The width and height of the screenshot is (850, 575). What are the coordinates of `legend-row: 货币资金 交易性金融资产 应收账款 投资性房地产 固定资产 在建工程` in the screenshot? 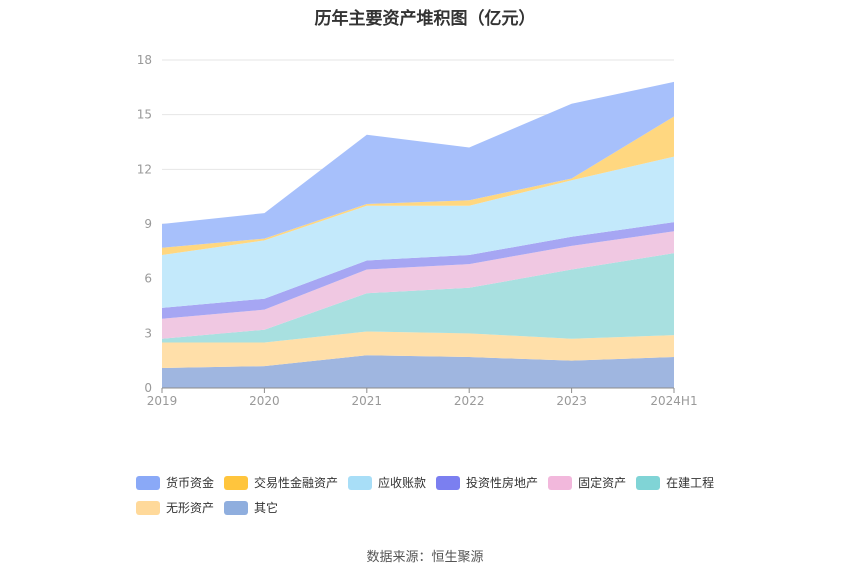 It's located at (456, 482).